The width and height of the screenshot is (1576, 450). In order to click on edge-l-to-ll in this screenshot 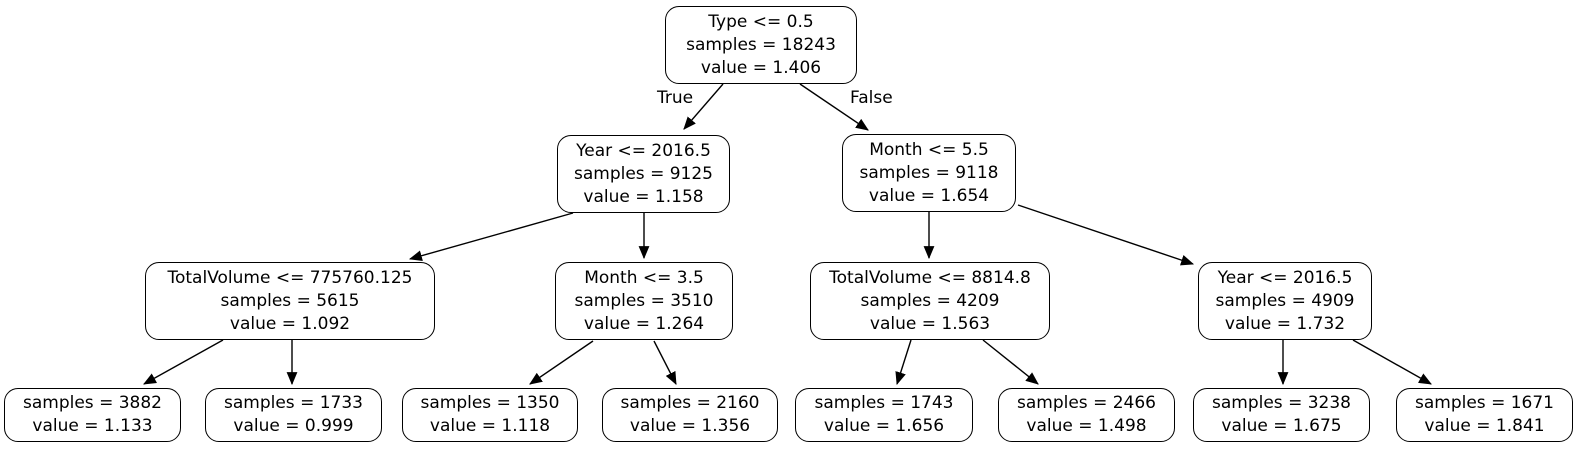, I will do `click(491, 236)`.